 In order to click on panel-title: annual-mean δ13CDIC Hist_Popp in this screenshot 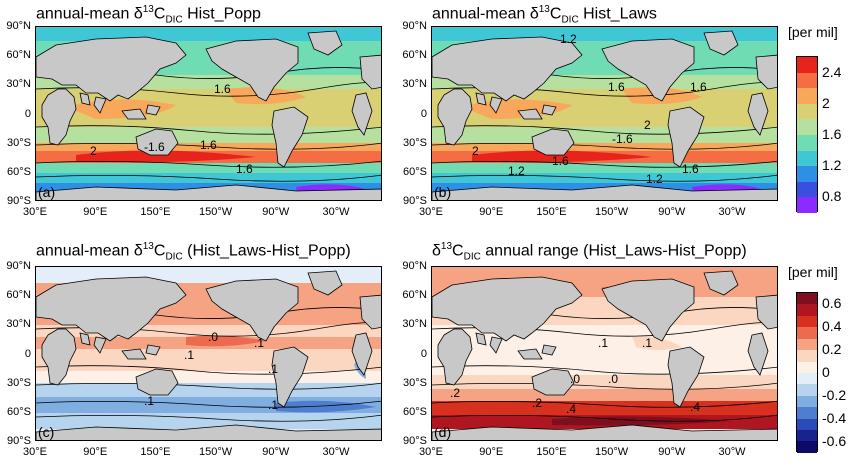, I will do `click(148, 15)`.